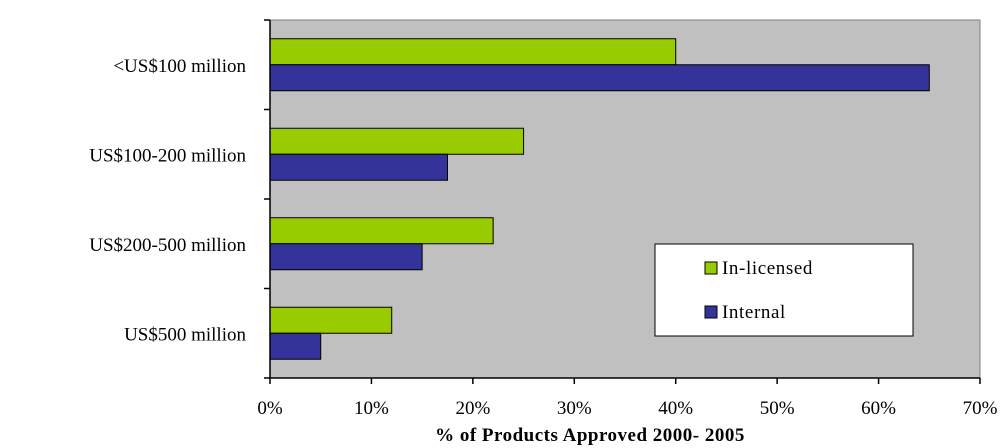 Image resolution: width=1005 pixels, height=448 pixels. What do you see at coordinates (711, 268) in the screenshot?
I see `legend-swatch-in-licensed` at bounding box center [711, 268].